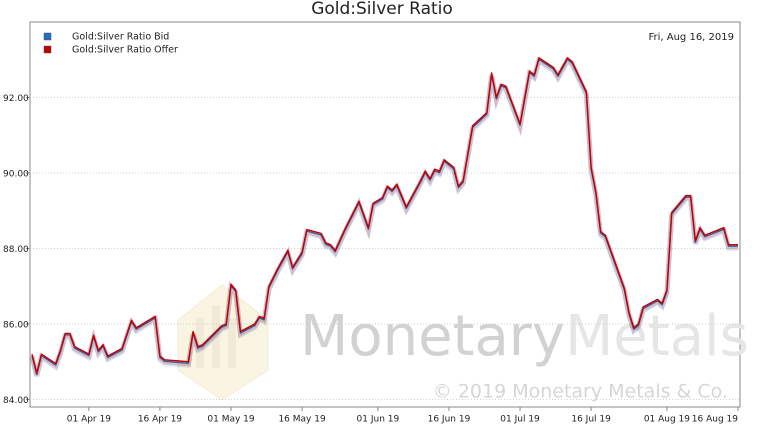 This screenshot has height=425, width=765. Describe the element at coordinates (591, 420) in the screenshot. I see `x-tick-label: 16 Jul 19` at that location.